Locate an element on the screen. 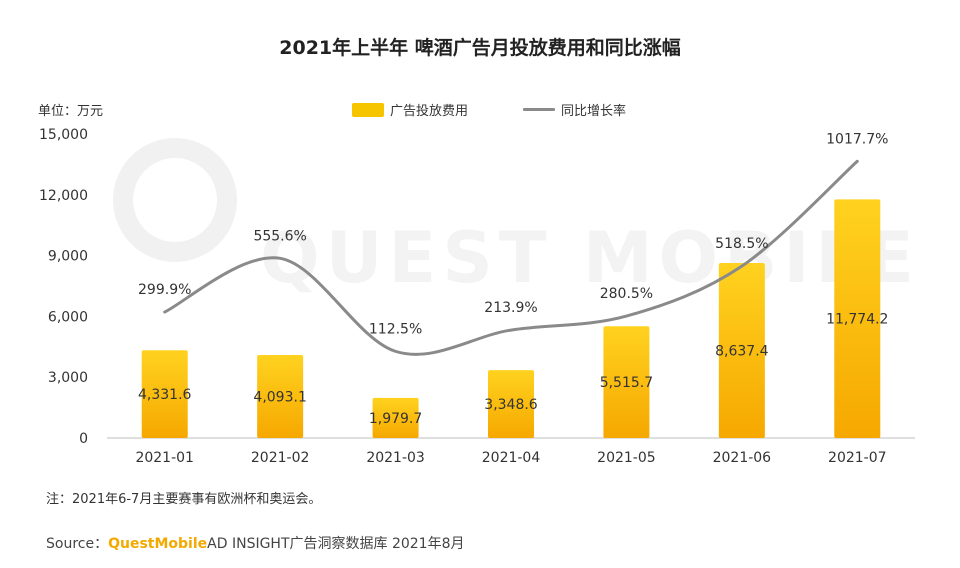 The height and width of the screenshot is (568, 960). watermark-text: QUEST MOBILE is located at coordinates (590, 258).